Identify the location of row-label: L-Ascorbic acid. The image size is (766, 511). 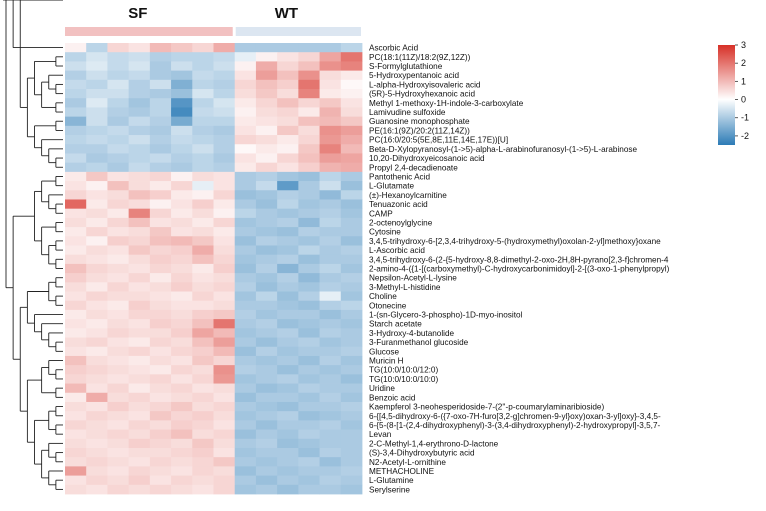
(397, 250).